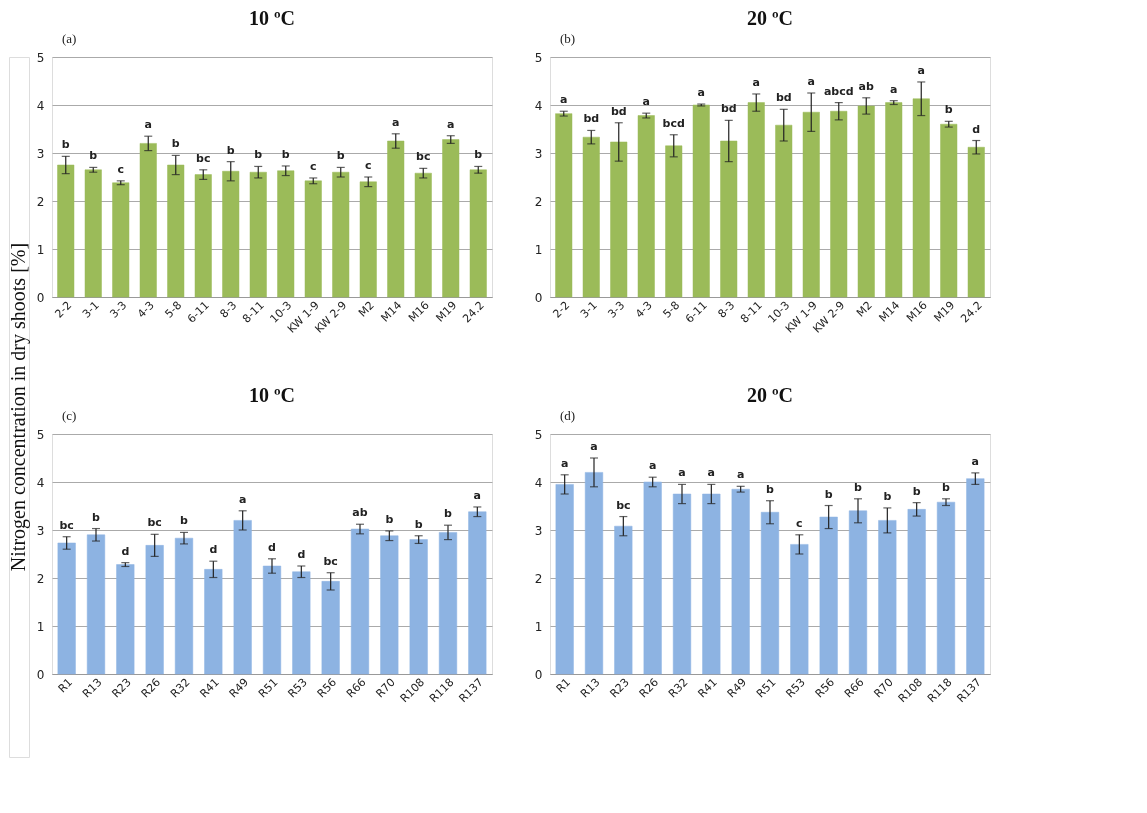 This screenshot has width=1147, height=813. I want to click on y-tick-label: 0, so click(538, 674).